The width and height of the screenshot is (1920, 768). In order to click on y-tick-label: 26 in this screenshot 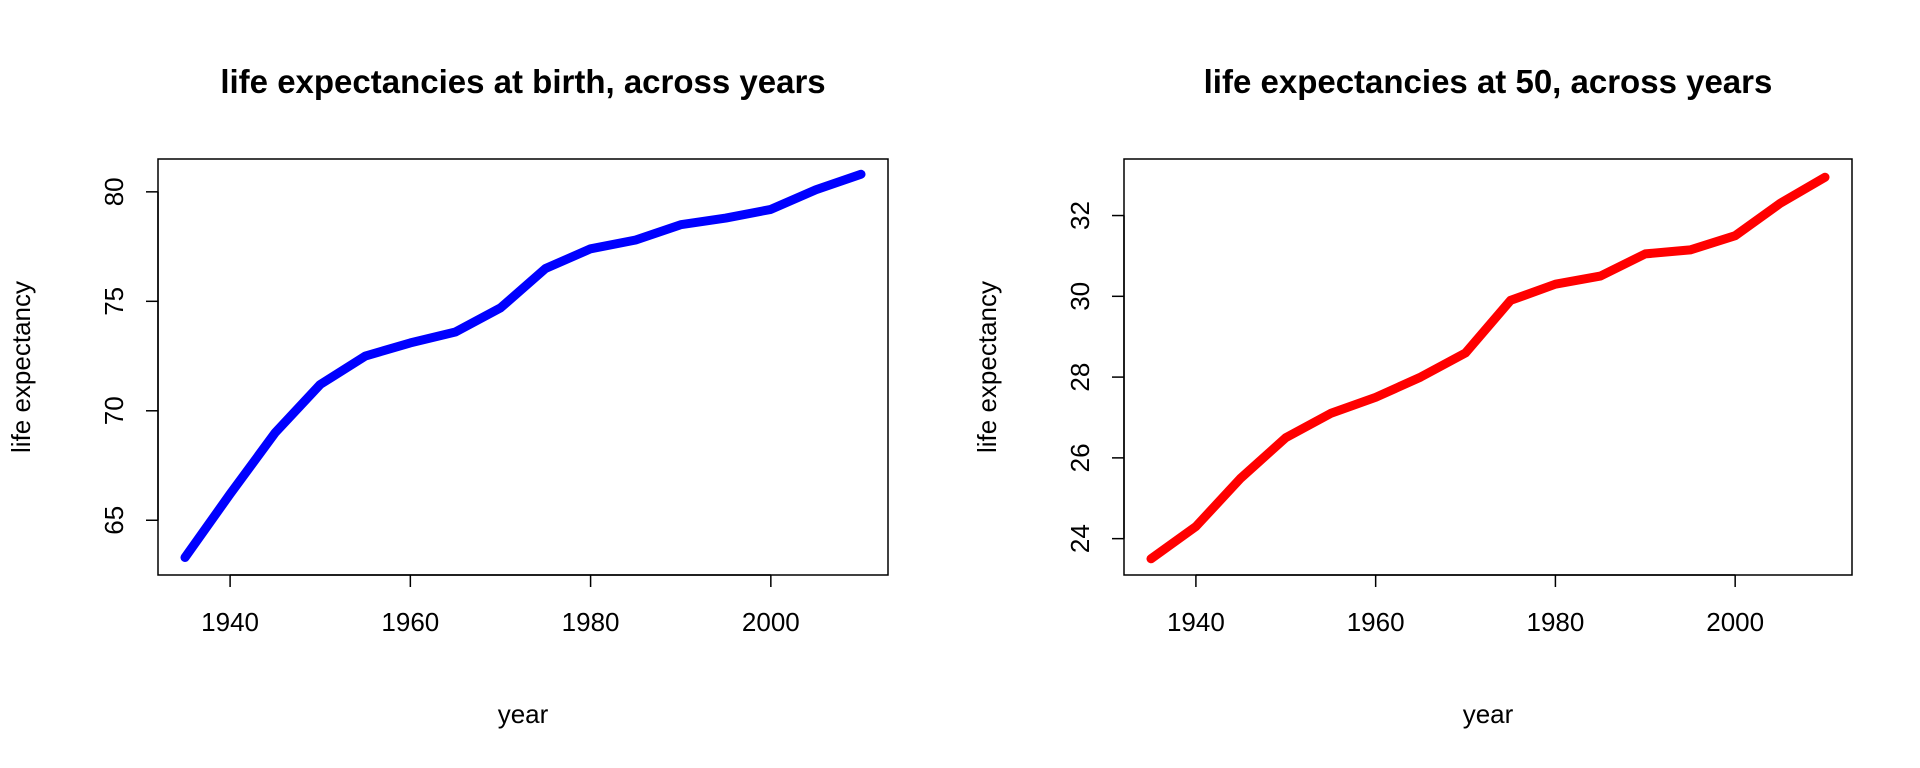, I will do `click(1080, 457)`.